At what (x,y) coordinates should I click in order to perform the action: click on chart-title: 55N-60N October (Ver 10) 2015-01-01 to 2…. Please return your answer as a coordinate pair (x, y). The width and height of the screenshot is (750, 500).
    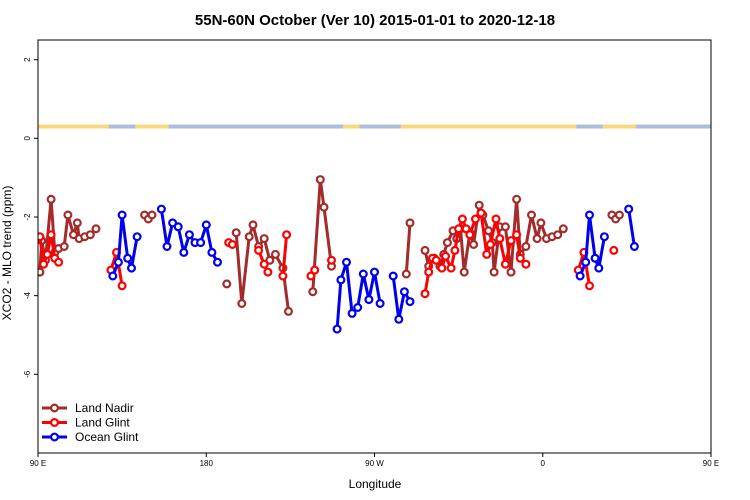
    Looking at the image, I should click on (375, 20).